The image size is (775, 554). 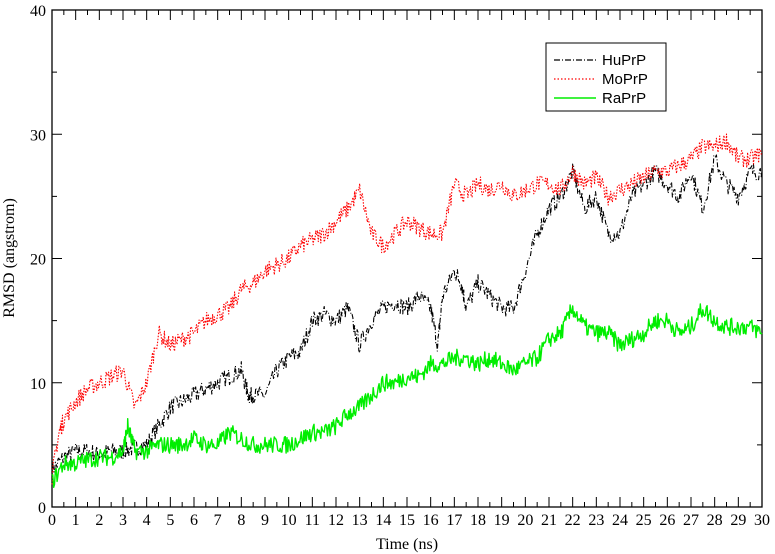 I want to click on x-tick-label: 17, so click(x=454, y=520).